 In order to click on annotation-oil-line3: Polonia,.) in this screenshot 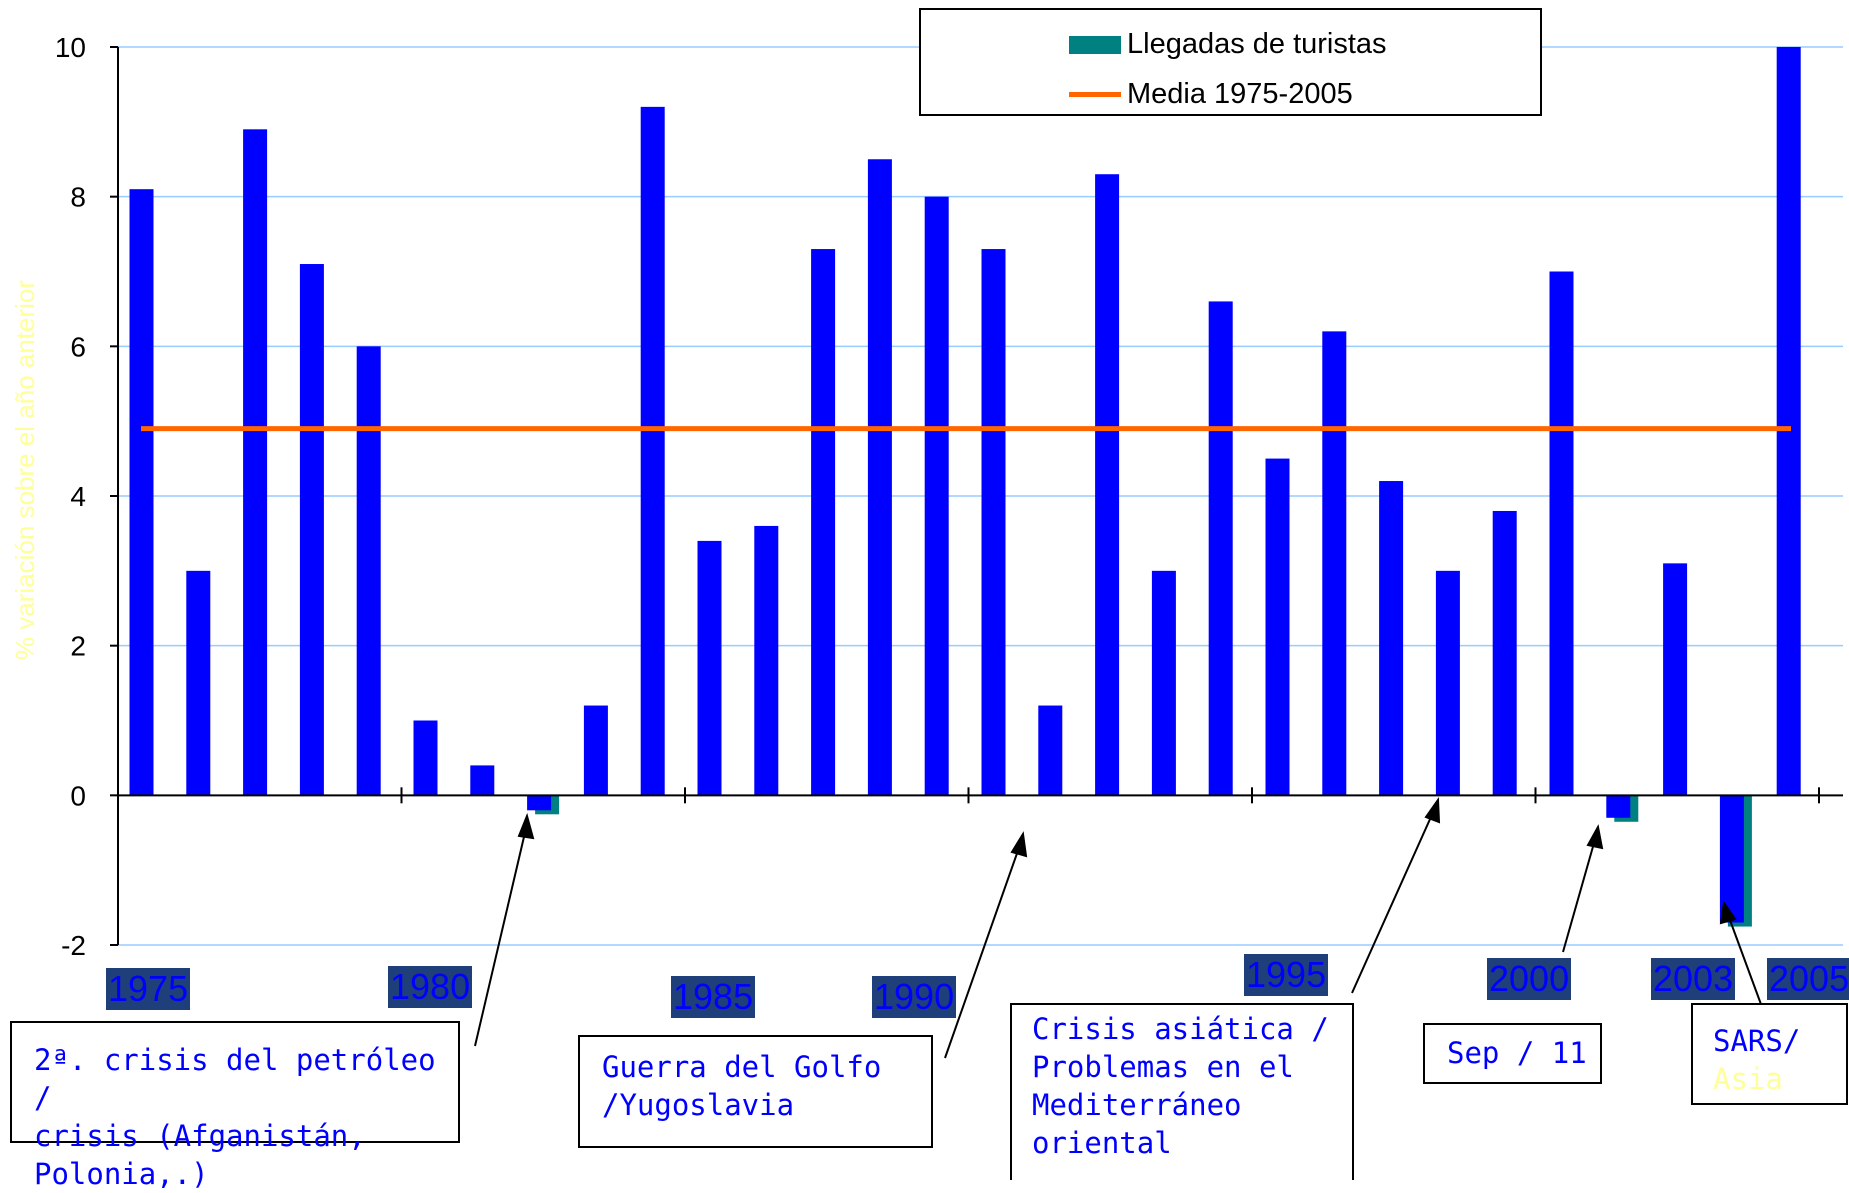, I will do `click(121, 1174)`.